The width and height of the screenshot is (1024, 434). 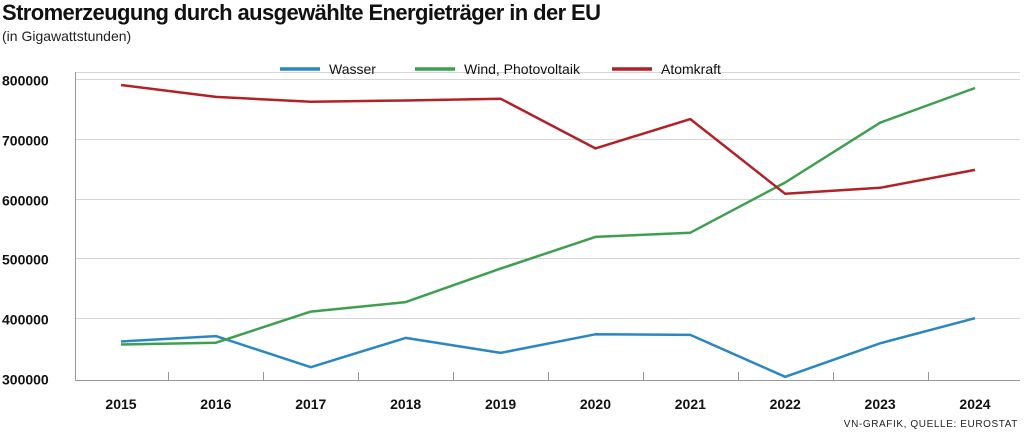 I want to click on x-tick-label: 2017, so click(x=310, y=404).